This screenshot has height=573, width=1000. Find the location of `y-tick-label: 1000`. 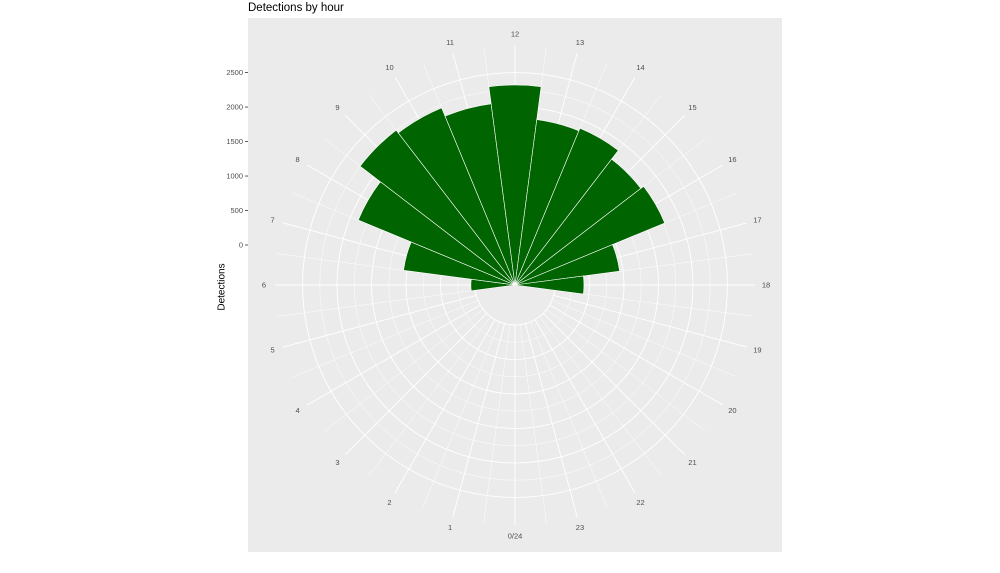

y-tick-label: 1000 is located at coordinates (234, 176).